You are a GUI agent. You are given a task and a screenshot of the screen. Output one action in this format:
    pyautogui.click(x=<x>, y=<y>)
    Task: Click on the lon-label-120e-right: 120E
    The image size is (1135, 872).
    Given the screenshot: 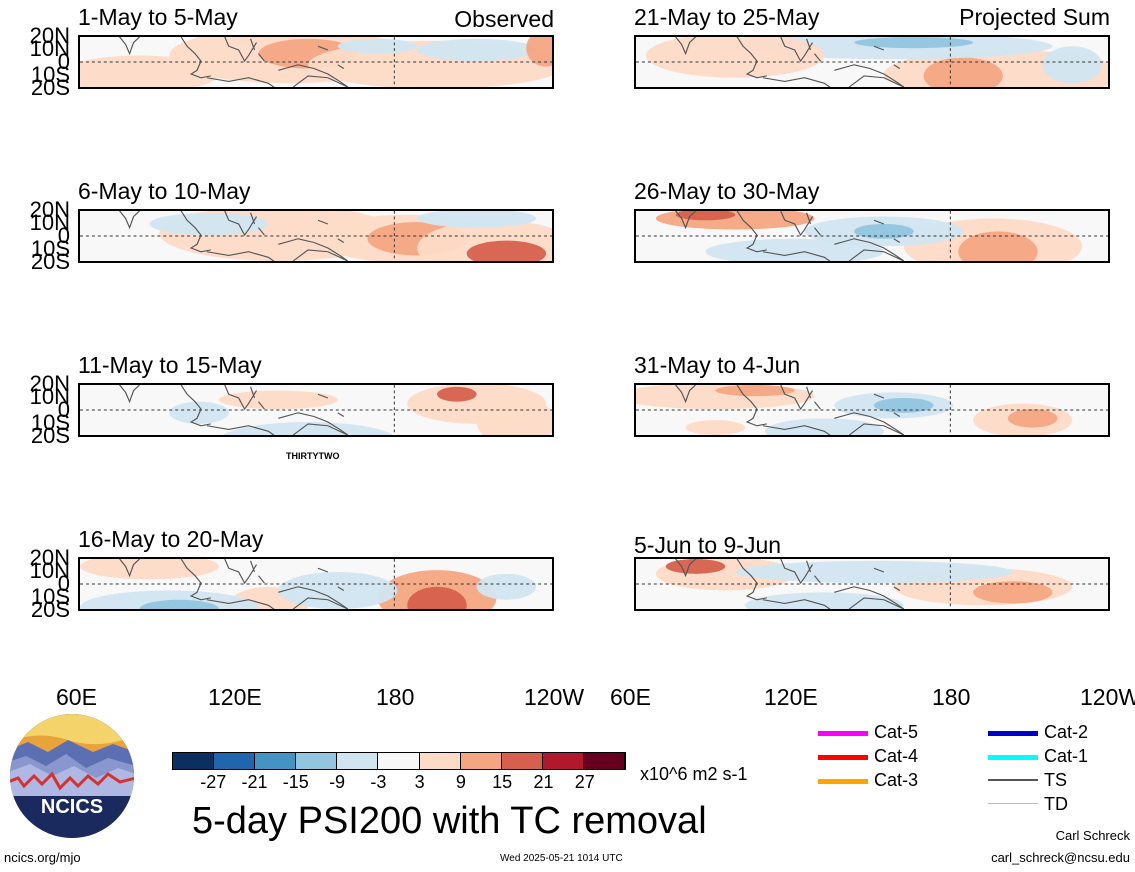 What is the action you would take?
    pyautogui.click(x=791, y=697)
    